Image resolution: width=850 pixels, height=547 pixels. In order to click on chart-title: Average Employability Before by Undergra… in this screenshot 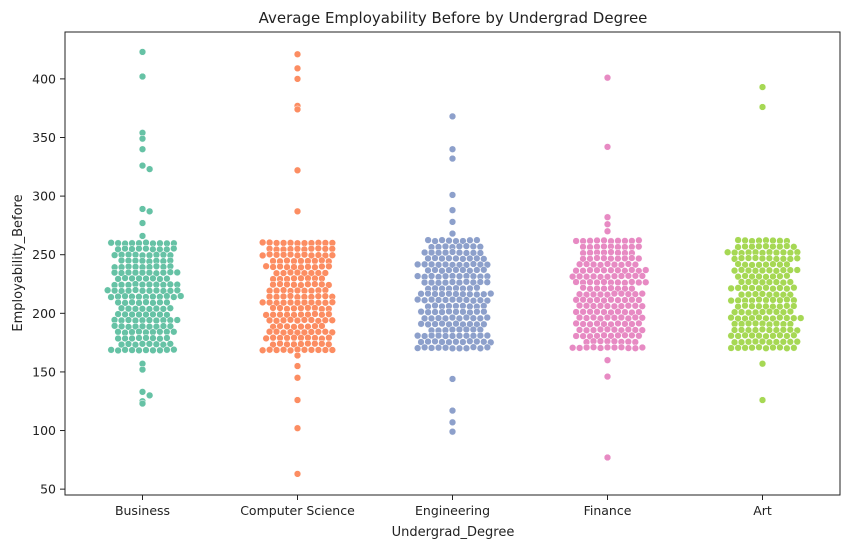, I will do `click(453, 18)`.